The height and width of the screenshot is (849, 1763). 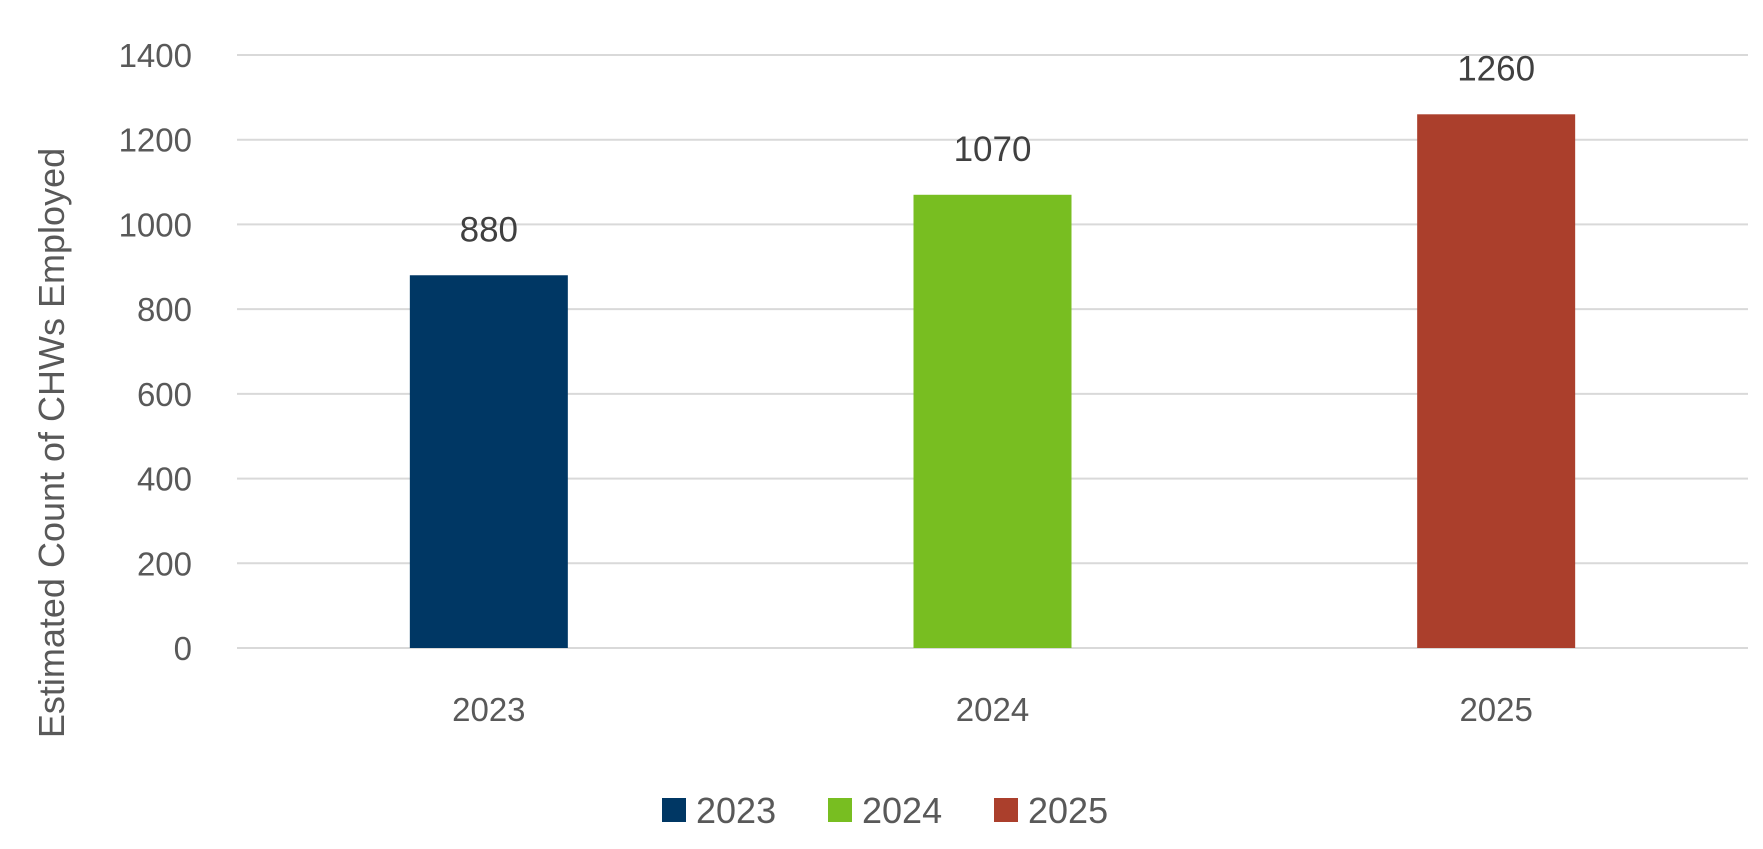 I want to click on bar-2024, so click(x=992, y=421).